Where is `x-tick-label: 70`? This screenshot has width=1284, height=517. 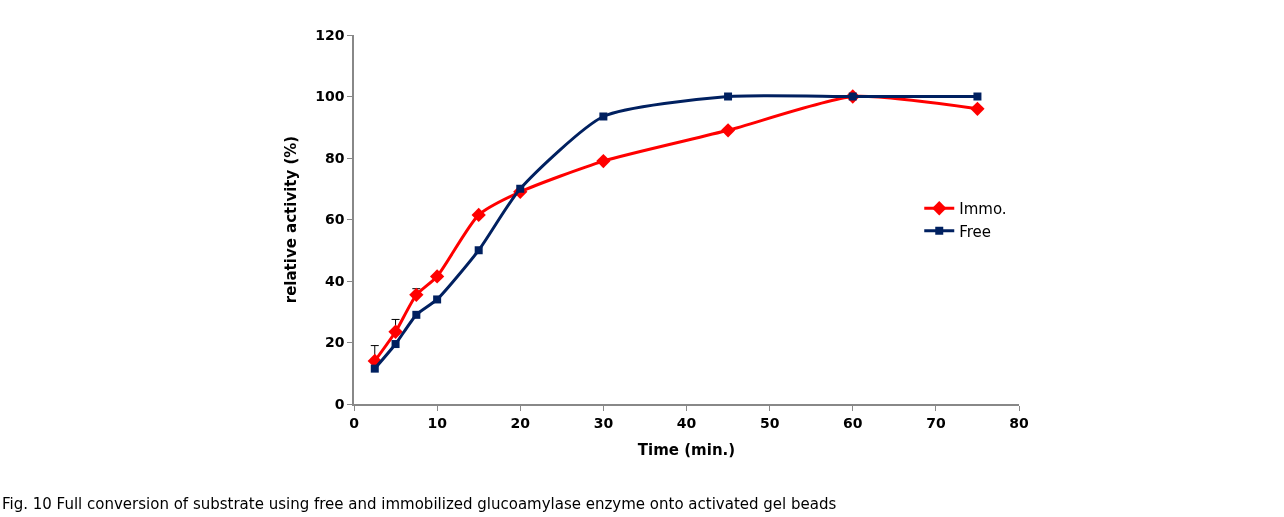 x-tick-label: 70 is located at coordinates (936, 422).